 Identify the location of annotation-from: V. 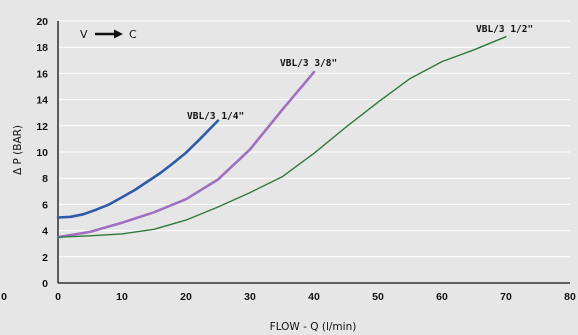
(84, 34).